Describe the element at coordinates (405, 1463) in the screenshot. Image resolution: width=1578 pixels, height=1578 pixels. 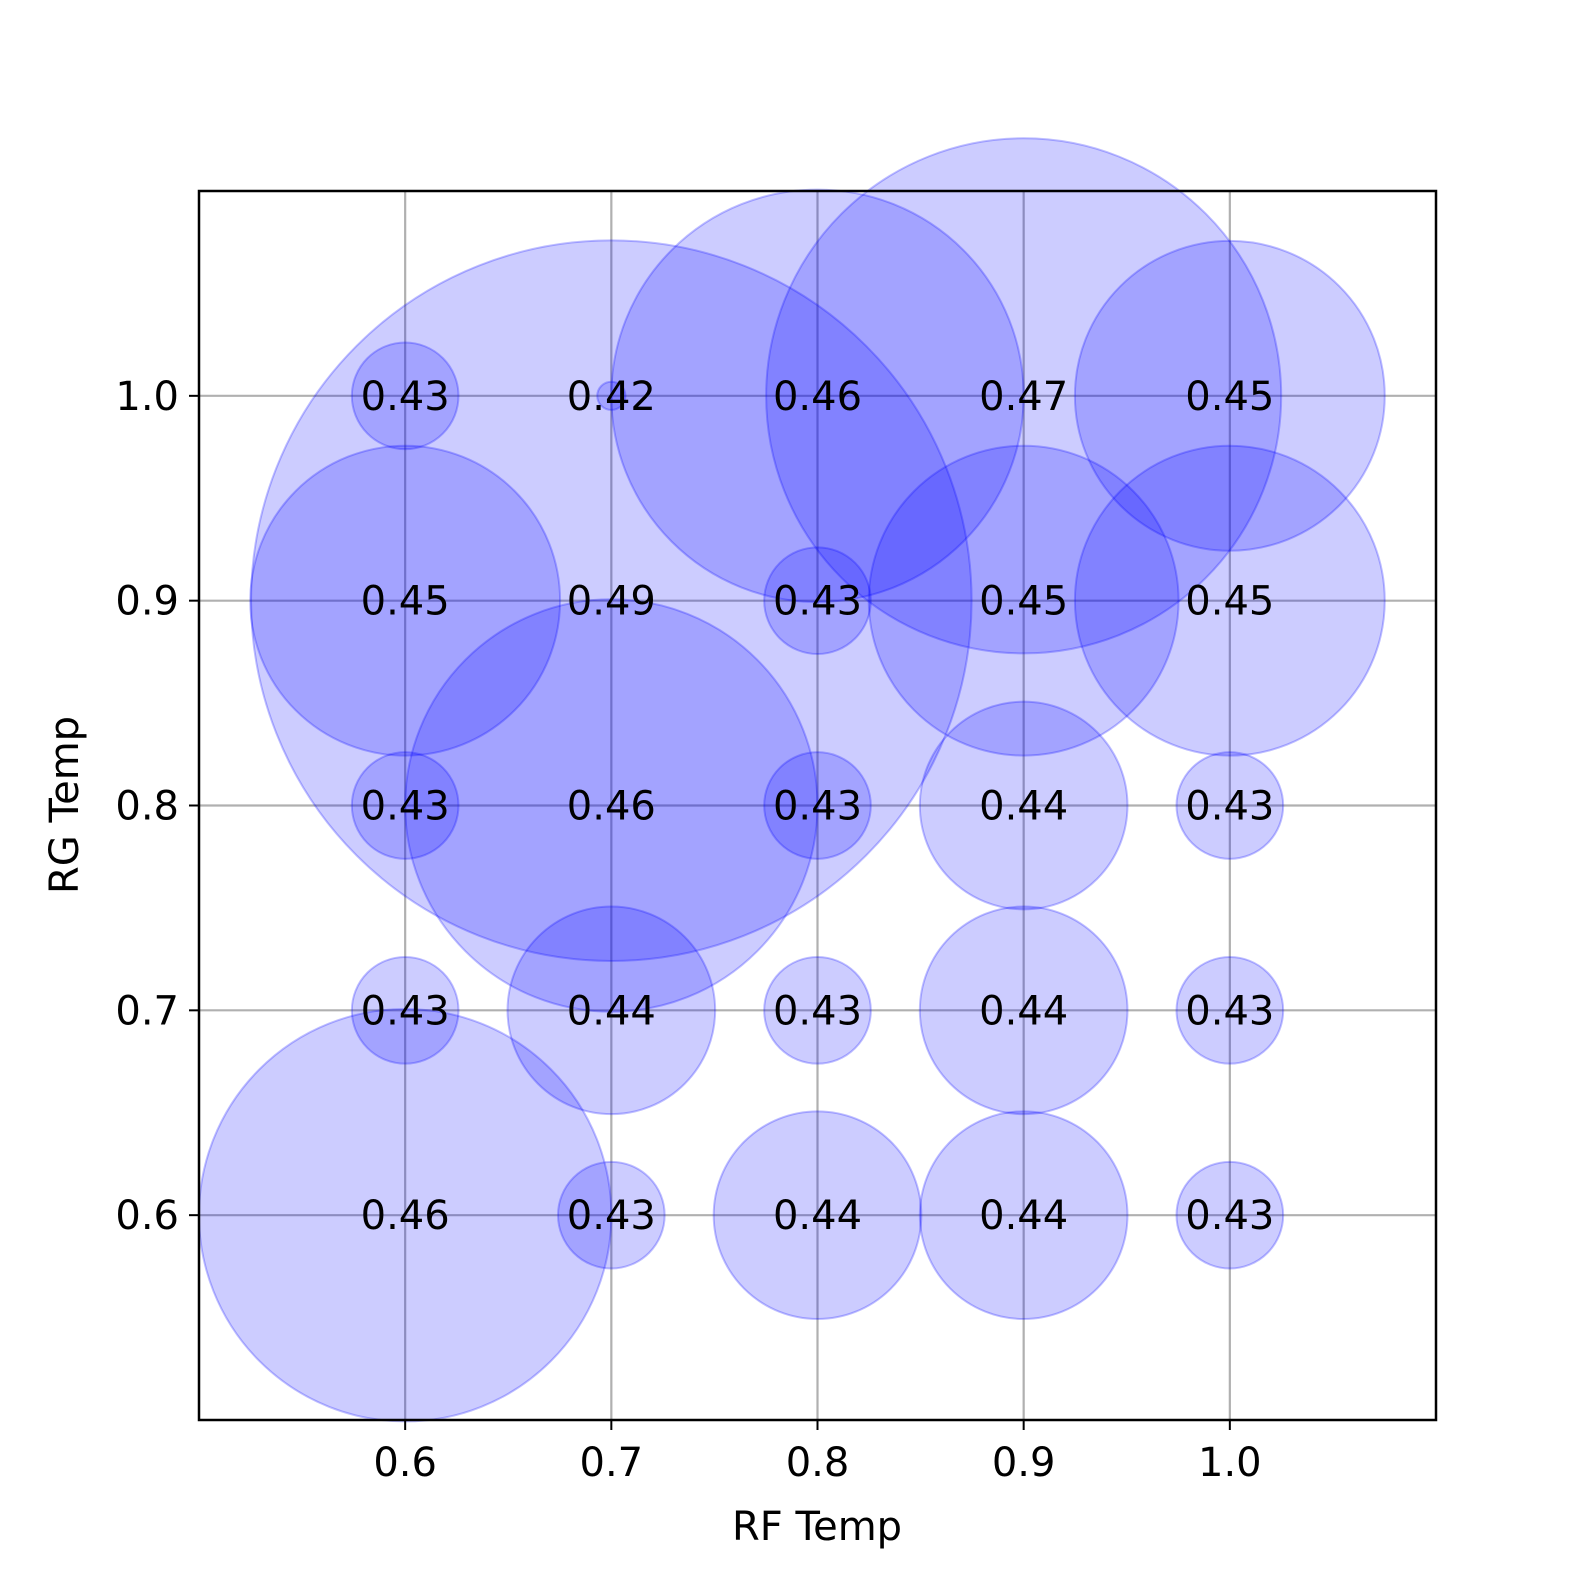
I see `x-tick-label: 0.6` at that location.